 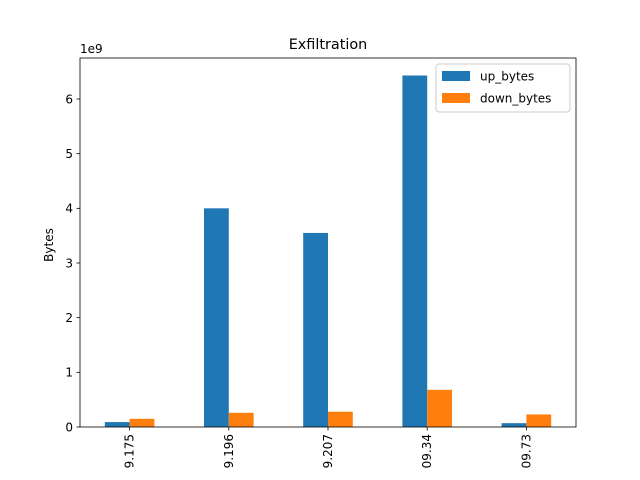 I want to click on legend: up_bytes down_bytes, so click(x=503, y=88).